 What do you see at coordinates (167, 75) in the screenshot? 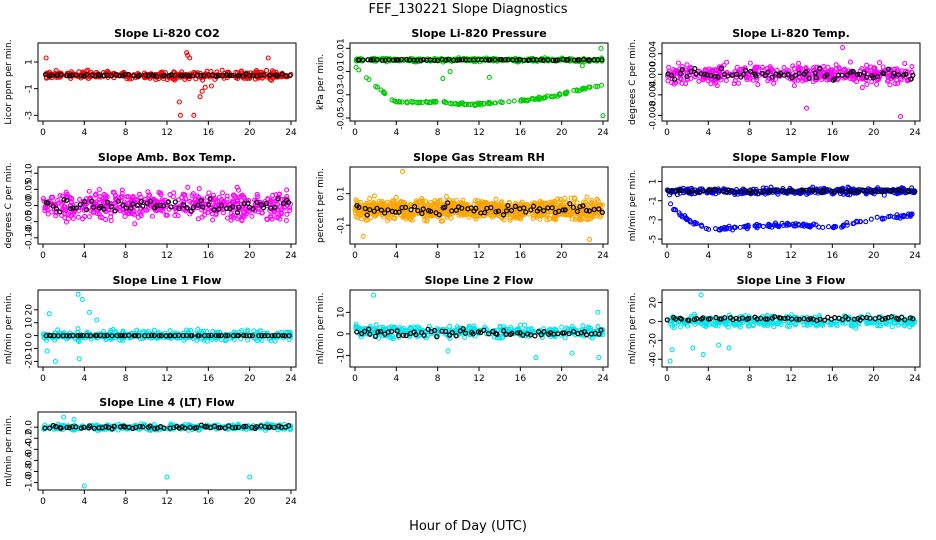
I see `reference-points` at bounding box center [167, 75].